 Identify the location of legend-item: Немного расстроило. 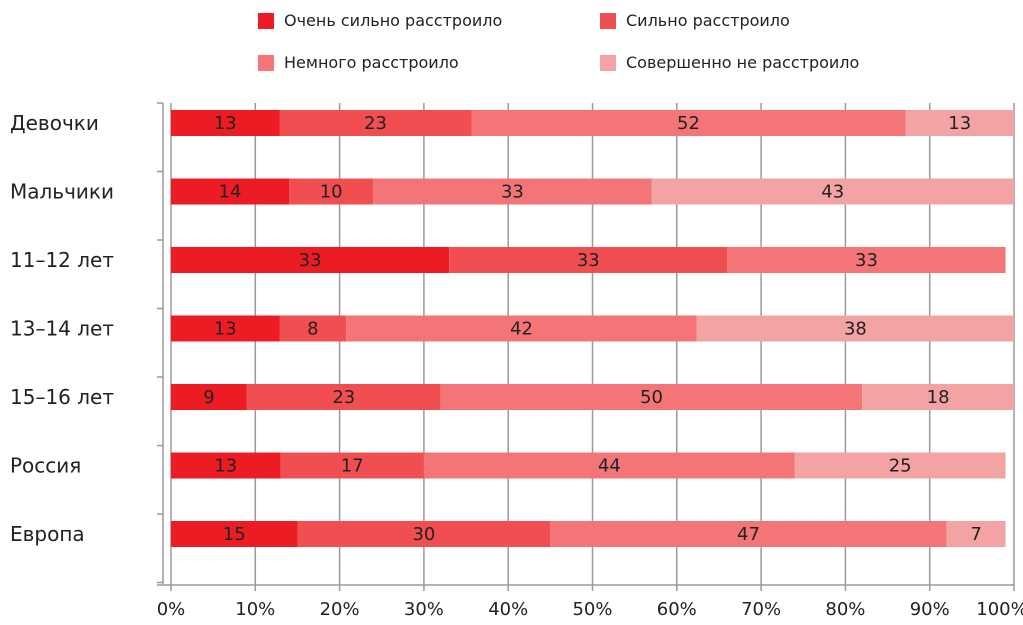
(358, 62).